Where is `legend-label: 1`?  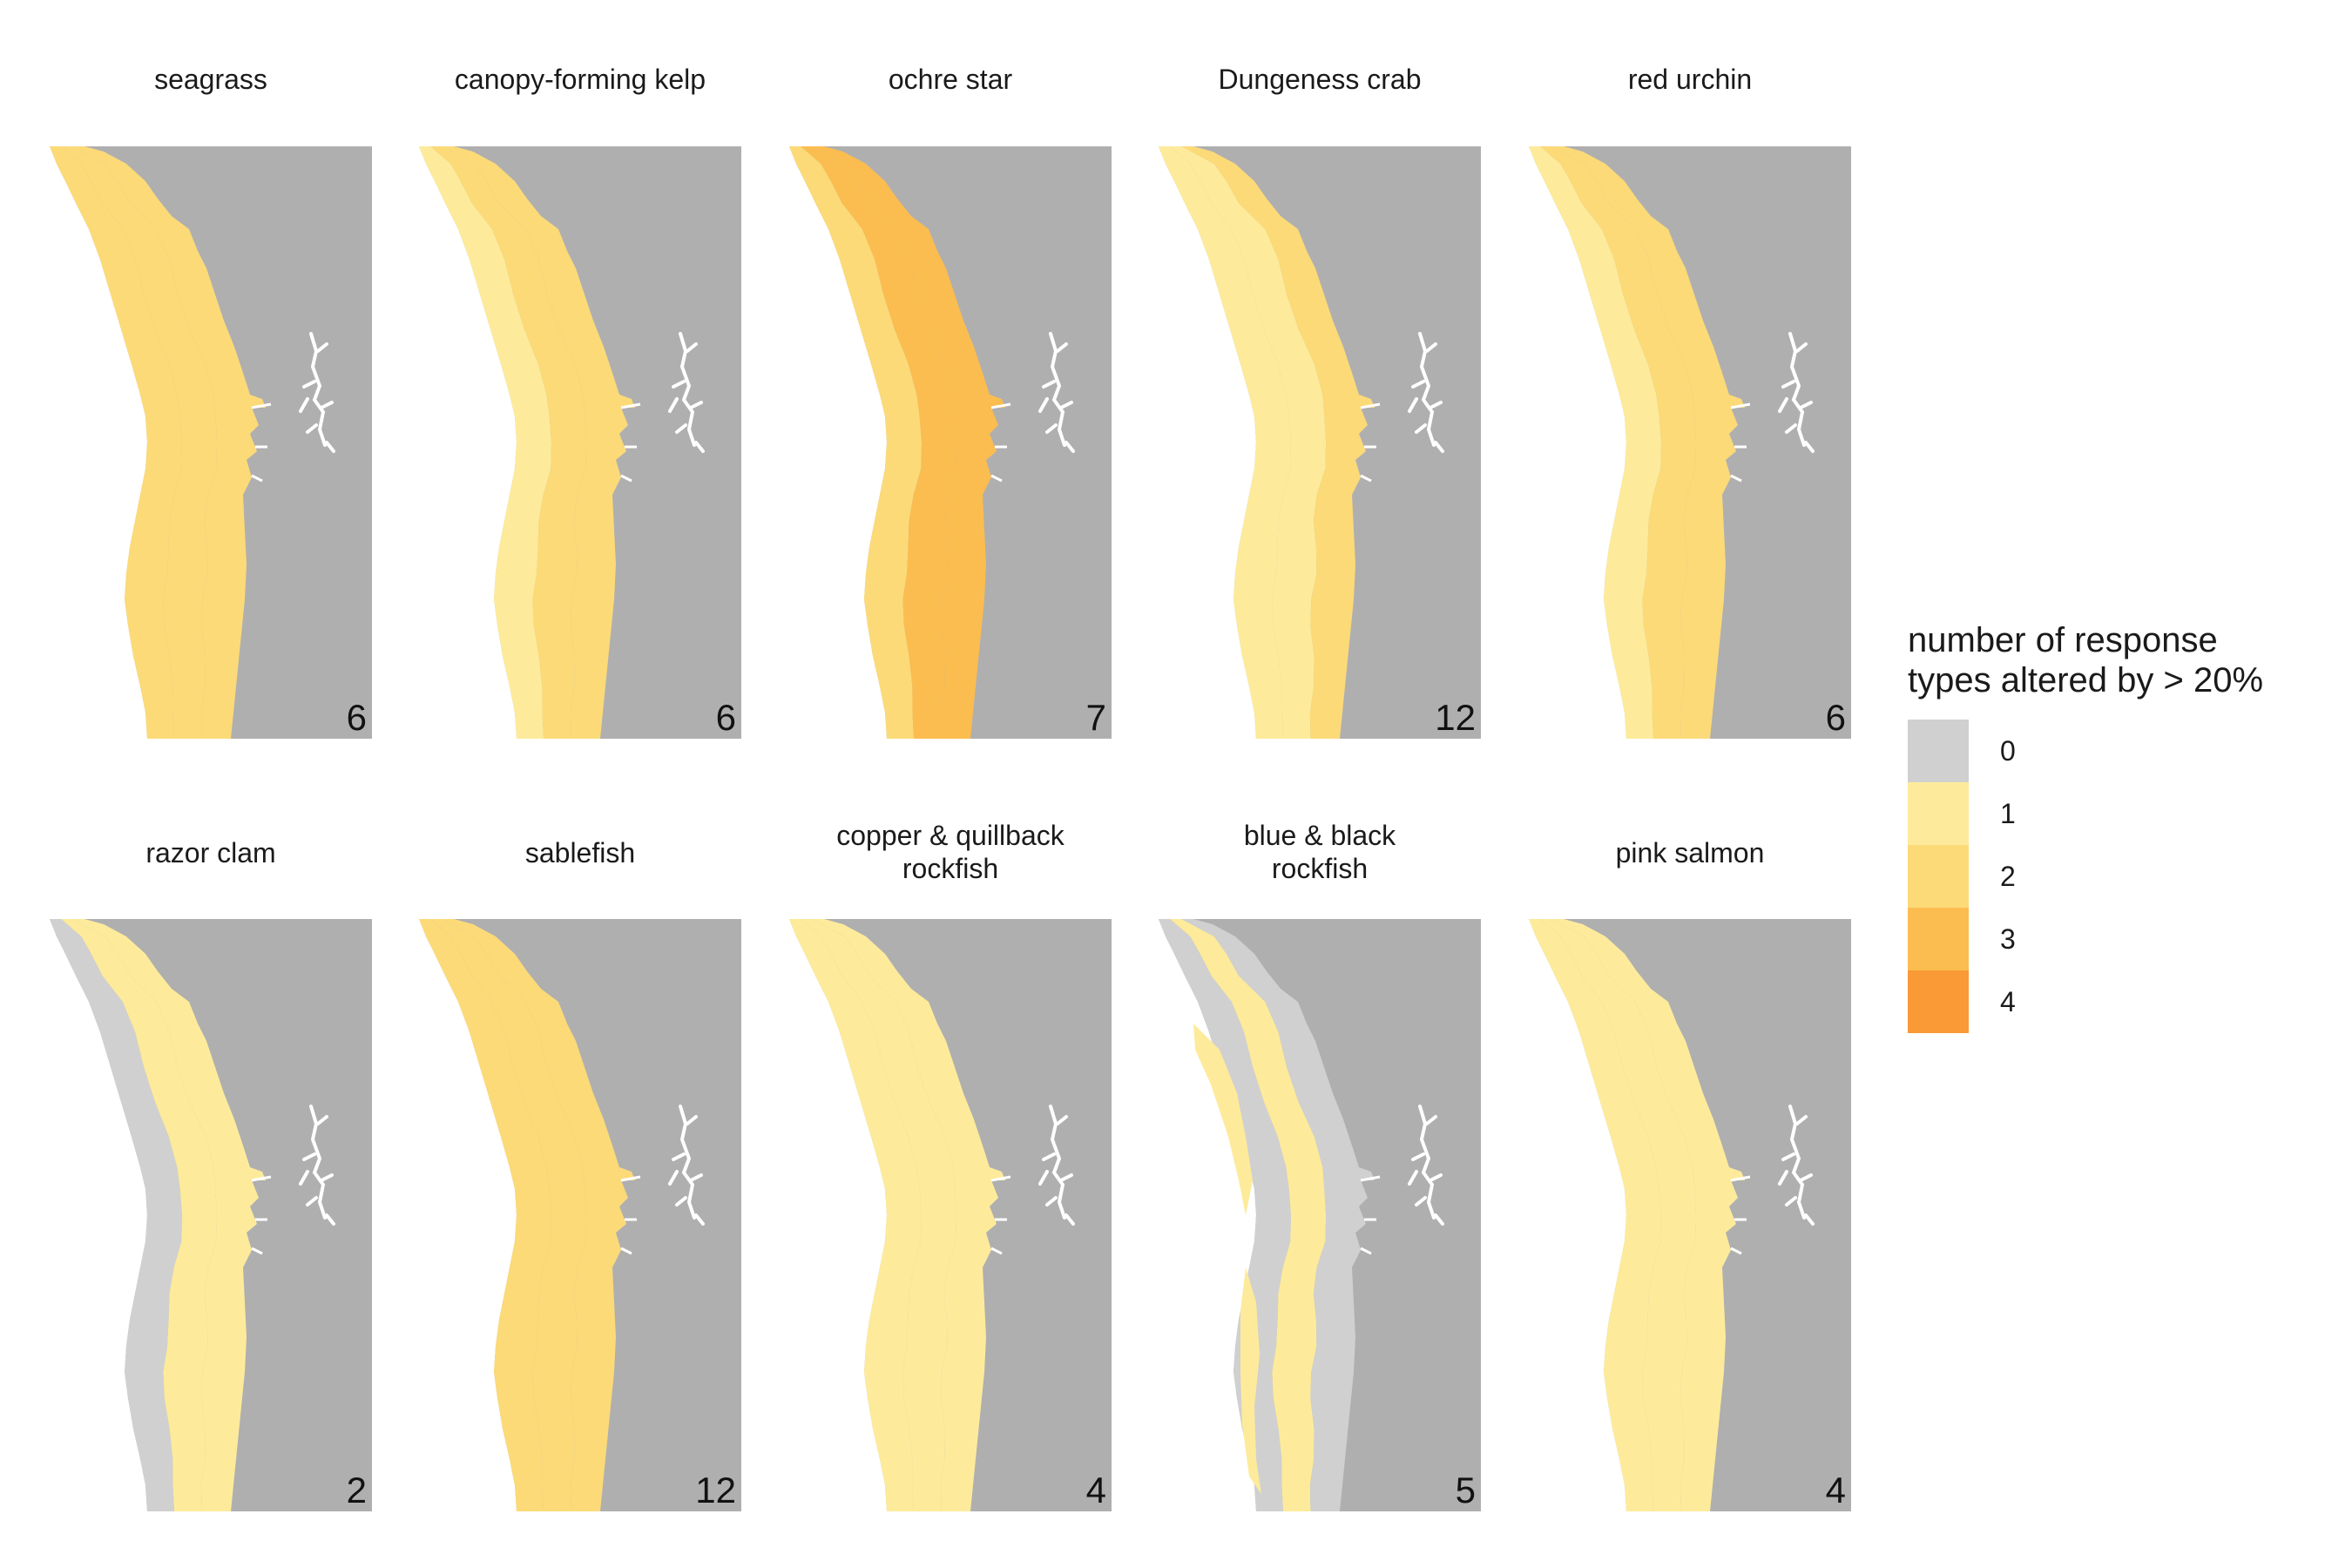
legend-label: 1 is located at coordinates (2008, 813).